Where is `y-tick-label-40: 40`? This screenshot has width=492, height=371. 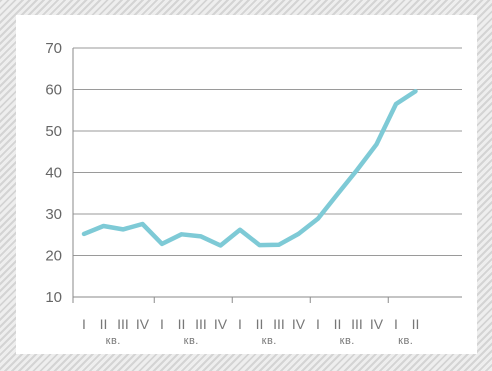
y-tick-label-40: 40 is located at coordinates (53, 173).